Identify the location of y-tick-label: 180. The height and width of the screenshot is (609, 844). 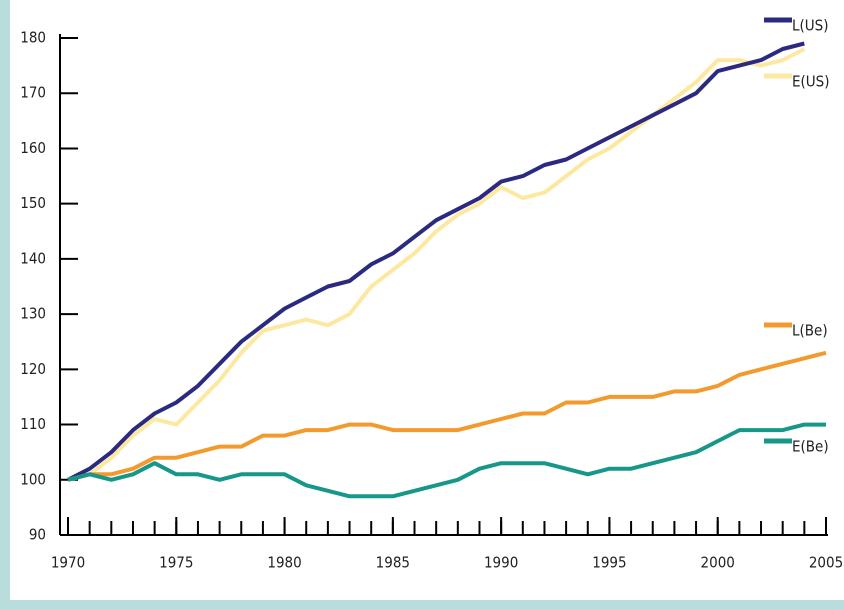
(33, 38).